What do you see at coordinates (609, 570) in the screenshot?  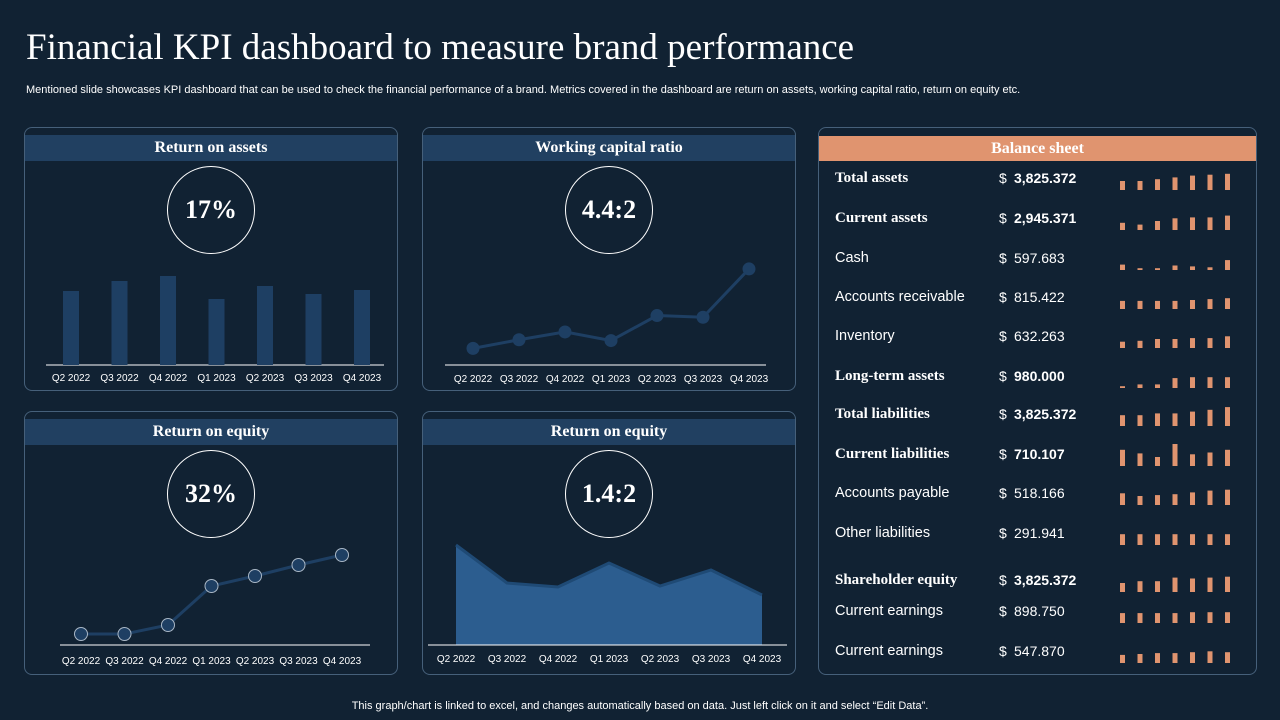 I see `area-line` at bounding box center [609, 570].